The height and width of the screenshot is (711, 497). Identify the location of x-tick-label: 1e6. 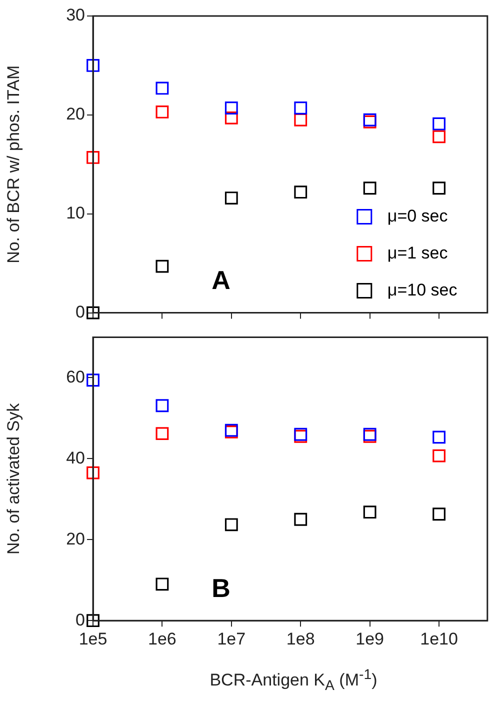
(162, 638).